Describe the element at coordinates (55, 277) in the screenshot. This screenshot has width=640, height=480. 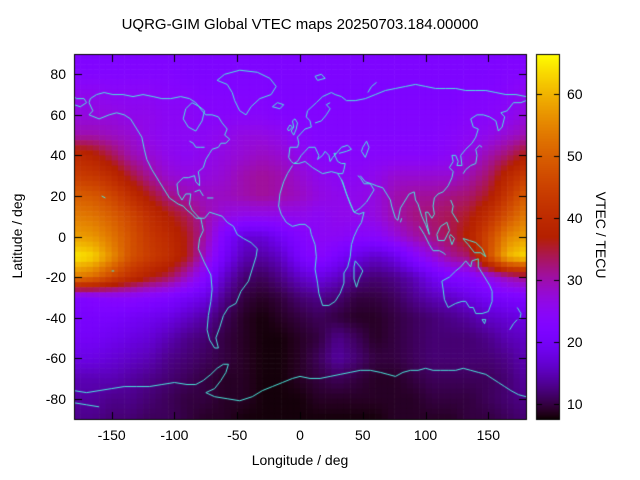
I see `y-tick-label: -20` at that location.